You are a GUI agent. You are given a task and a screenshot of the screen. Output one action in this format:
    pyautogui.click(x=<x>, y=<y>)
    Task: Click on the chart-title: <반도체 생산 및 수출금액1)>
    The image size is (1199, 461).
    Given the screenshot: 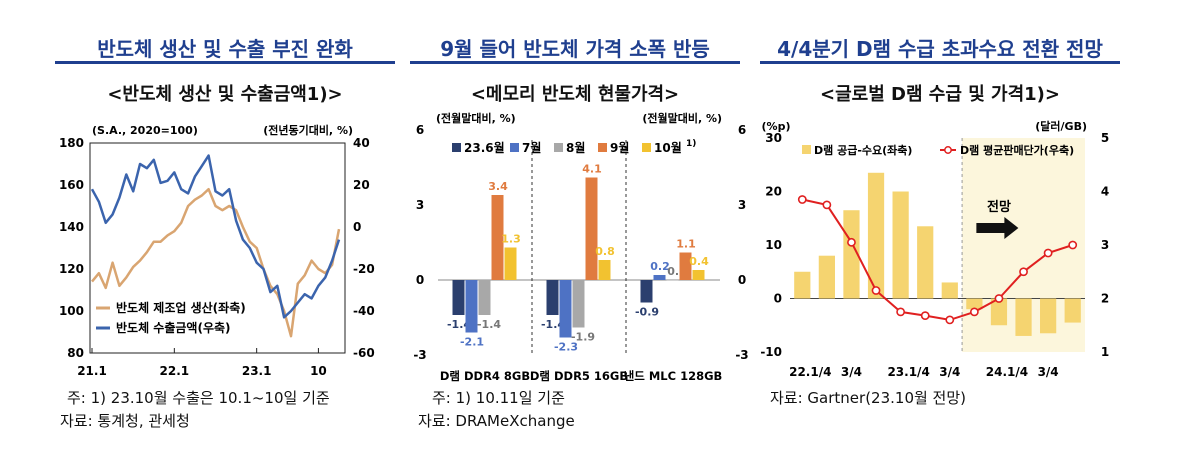 What is the action you would take?
    pyautogui.click(x=225, y=94)
    